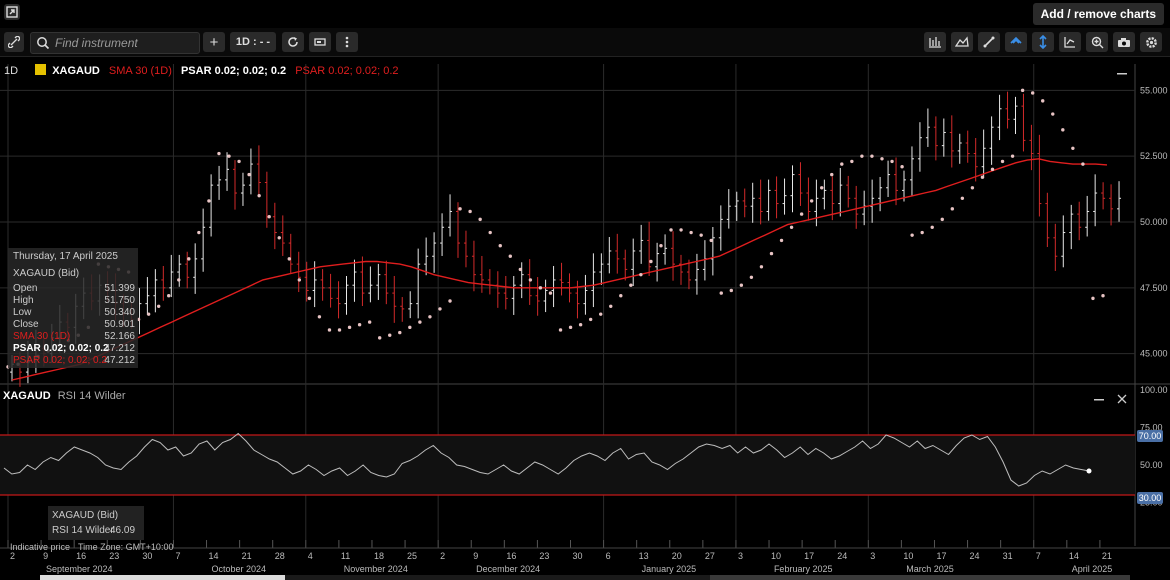 This screenshot has width=1170, height=580. What do you see at coordinates (91, 396) in the screenshot?
I see `rsi-title-indicator: RSI 14 Wilder` at bounding box center [91, 396].